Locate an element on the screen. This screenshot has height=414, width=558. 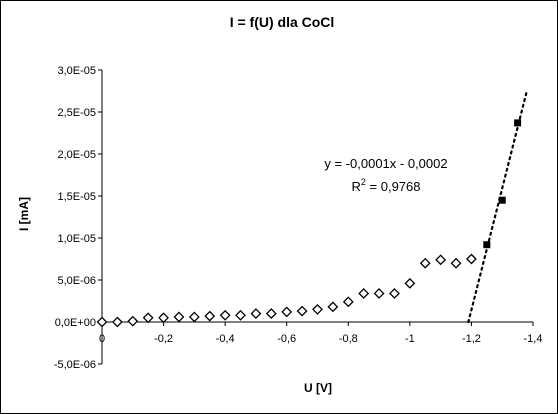
r-squared-prefix: R is located at coordinates (356, 186).